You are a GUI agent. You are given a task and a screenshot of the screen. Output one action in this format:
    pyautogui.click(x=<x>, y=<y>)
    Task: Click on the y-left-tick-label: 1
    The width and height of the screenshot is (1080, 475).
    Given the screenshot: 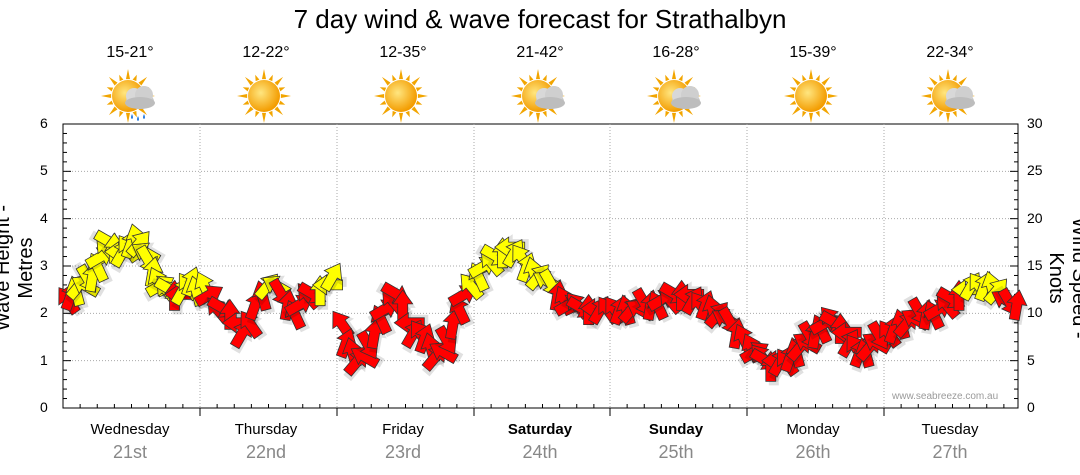 What is the action you would take?
    pyautogui.click(x=44, y=359)
    